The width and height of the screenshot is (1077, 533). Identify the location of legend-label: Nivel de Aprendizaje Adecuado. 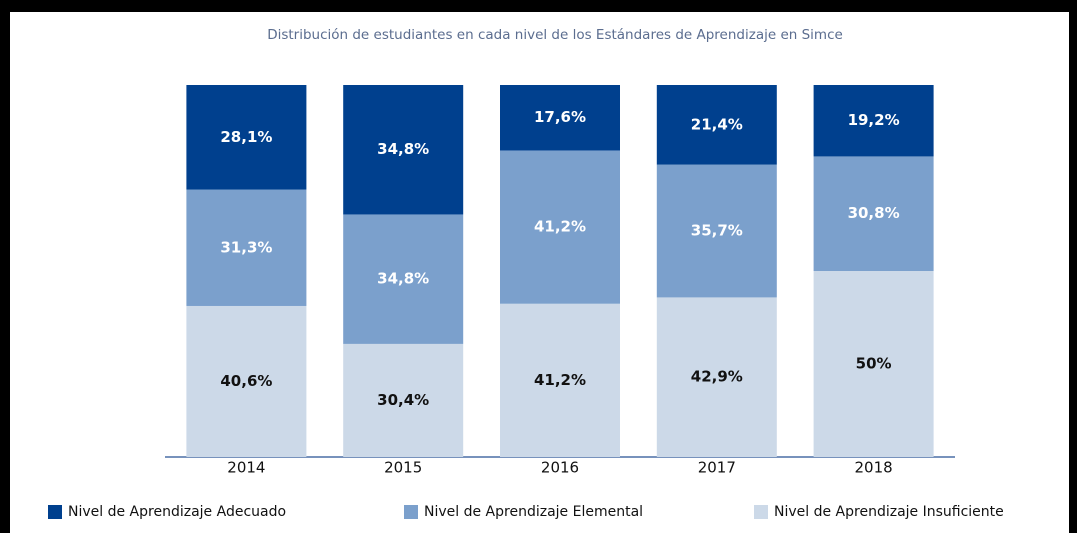
(177, 512).